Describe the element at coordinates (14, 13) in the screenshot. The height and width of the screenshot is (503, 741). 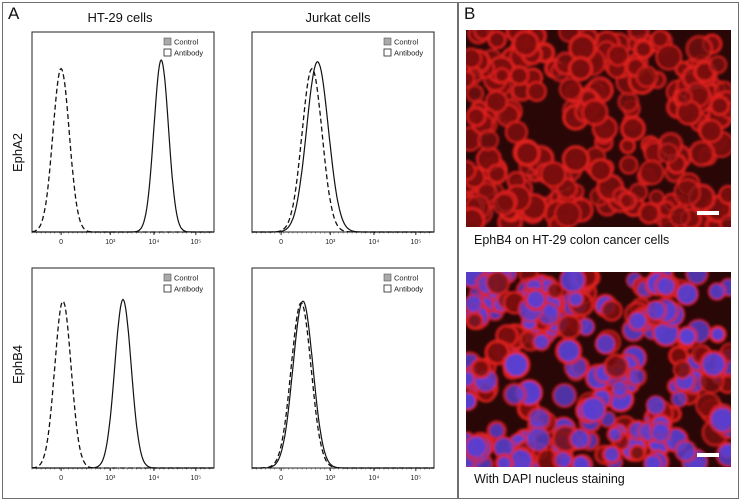
I see `panel-a-letter: A` at that location.